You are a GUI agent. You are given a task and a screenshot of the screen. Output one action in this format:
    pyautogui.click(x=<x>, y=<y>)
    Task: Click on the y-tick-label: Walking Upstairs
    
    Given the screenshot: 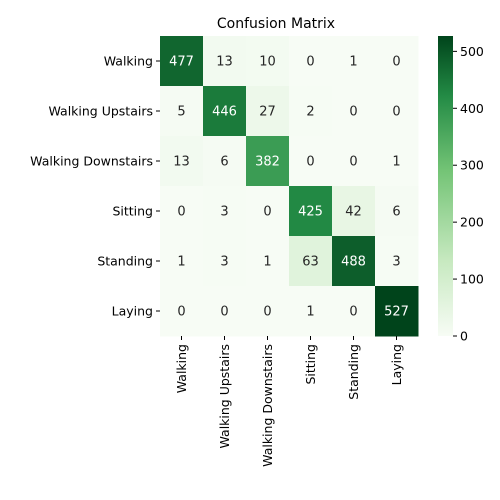 What is the action you would take?
    pyautogui.click(x=100, y=111)
    